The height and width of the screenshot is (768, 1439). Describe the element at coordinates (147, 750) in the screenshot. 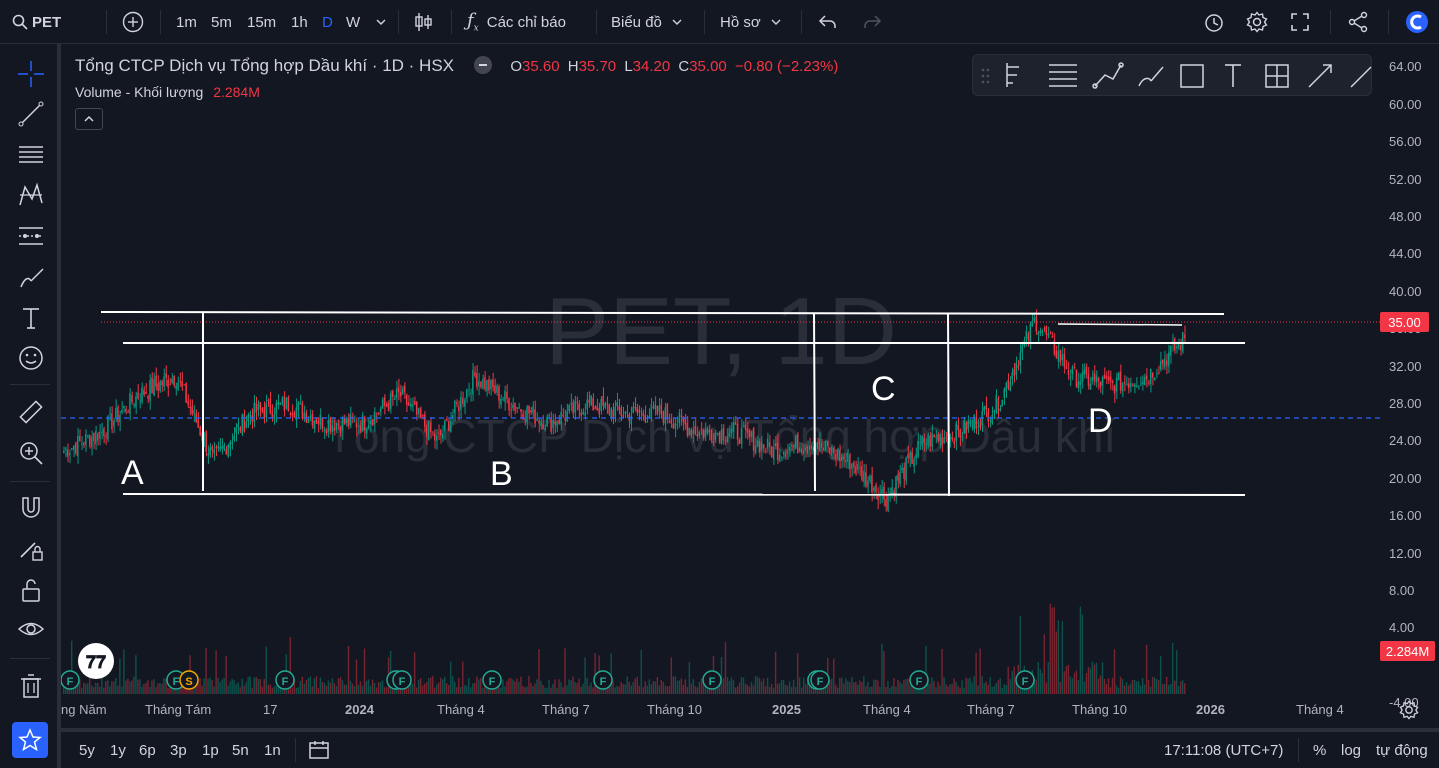

I see `range-6p: 6p` at that location.